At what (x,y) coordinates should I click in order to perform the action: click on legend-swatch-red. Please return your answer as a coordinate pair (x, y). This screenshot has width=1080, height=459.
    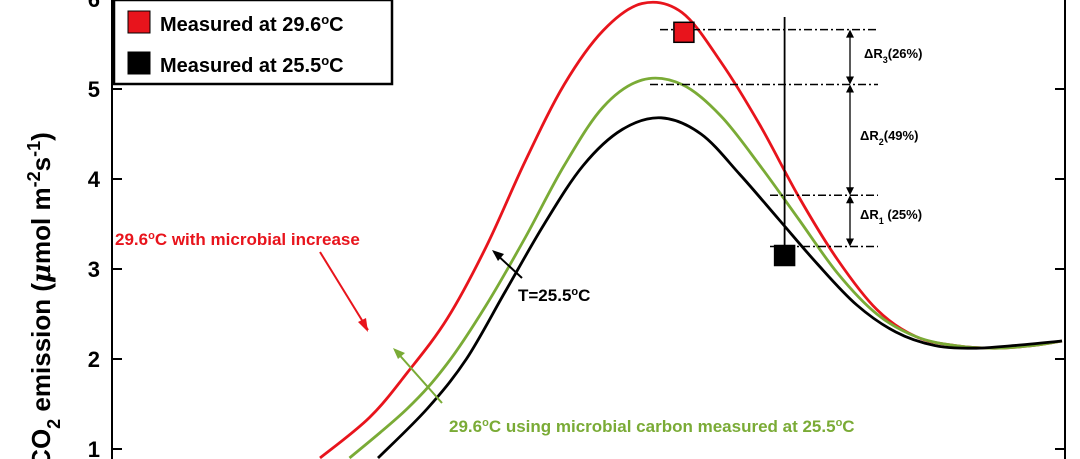
    Looking at the image, I should click on (139, 22).